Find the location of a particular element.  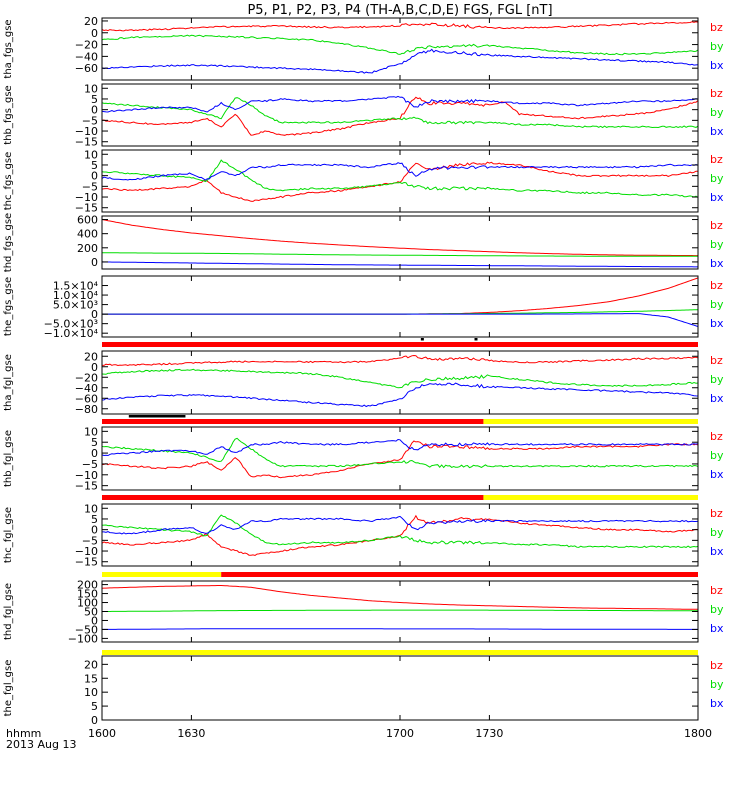

x-tick-label: 1630 is located at coordinates (191, 733).